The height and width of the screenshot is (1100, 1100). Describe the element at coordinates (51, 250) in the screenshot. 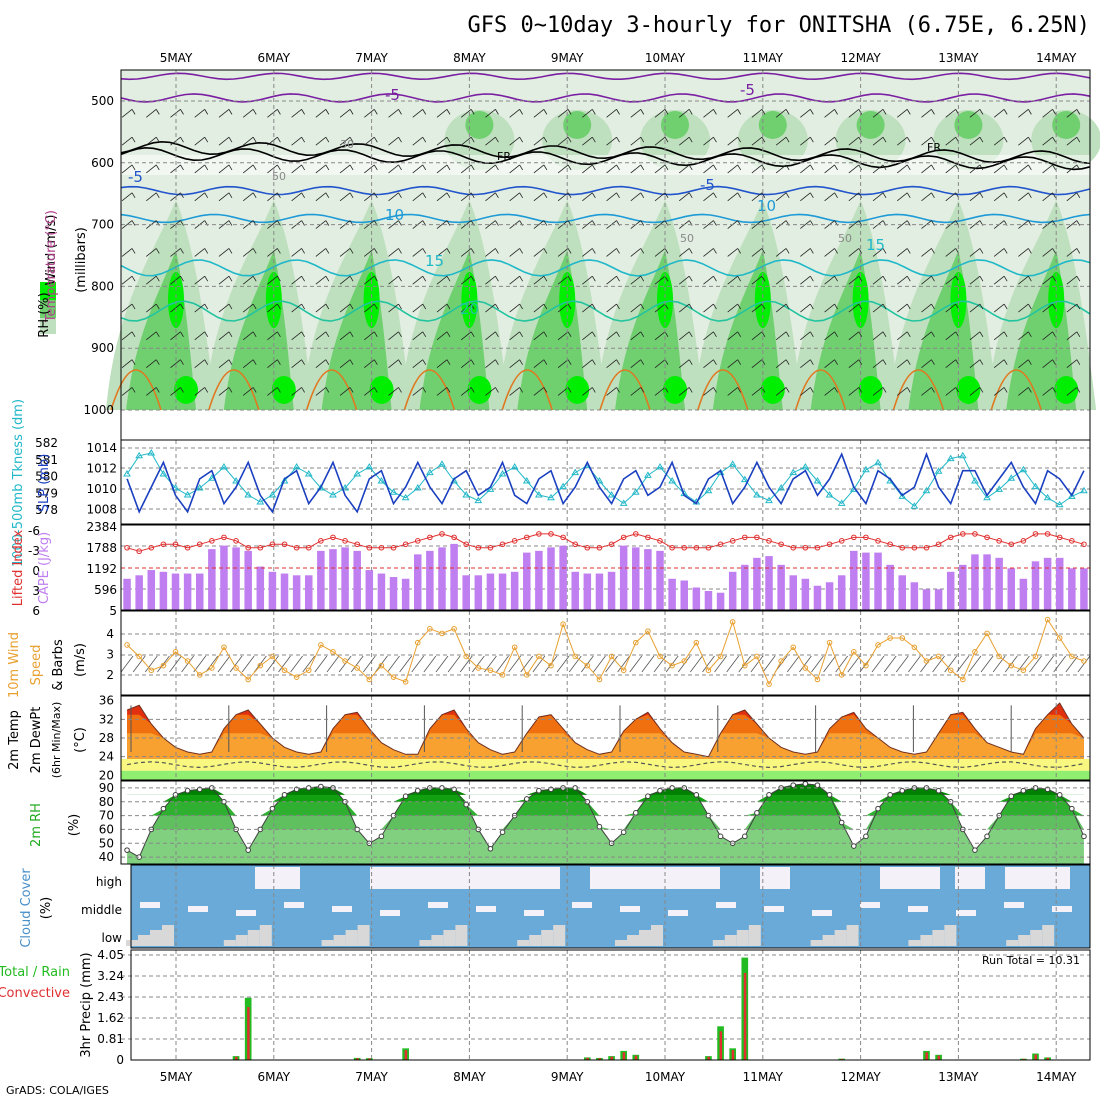

I see `label-wind-text: Wind (m/s)` at that location.